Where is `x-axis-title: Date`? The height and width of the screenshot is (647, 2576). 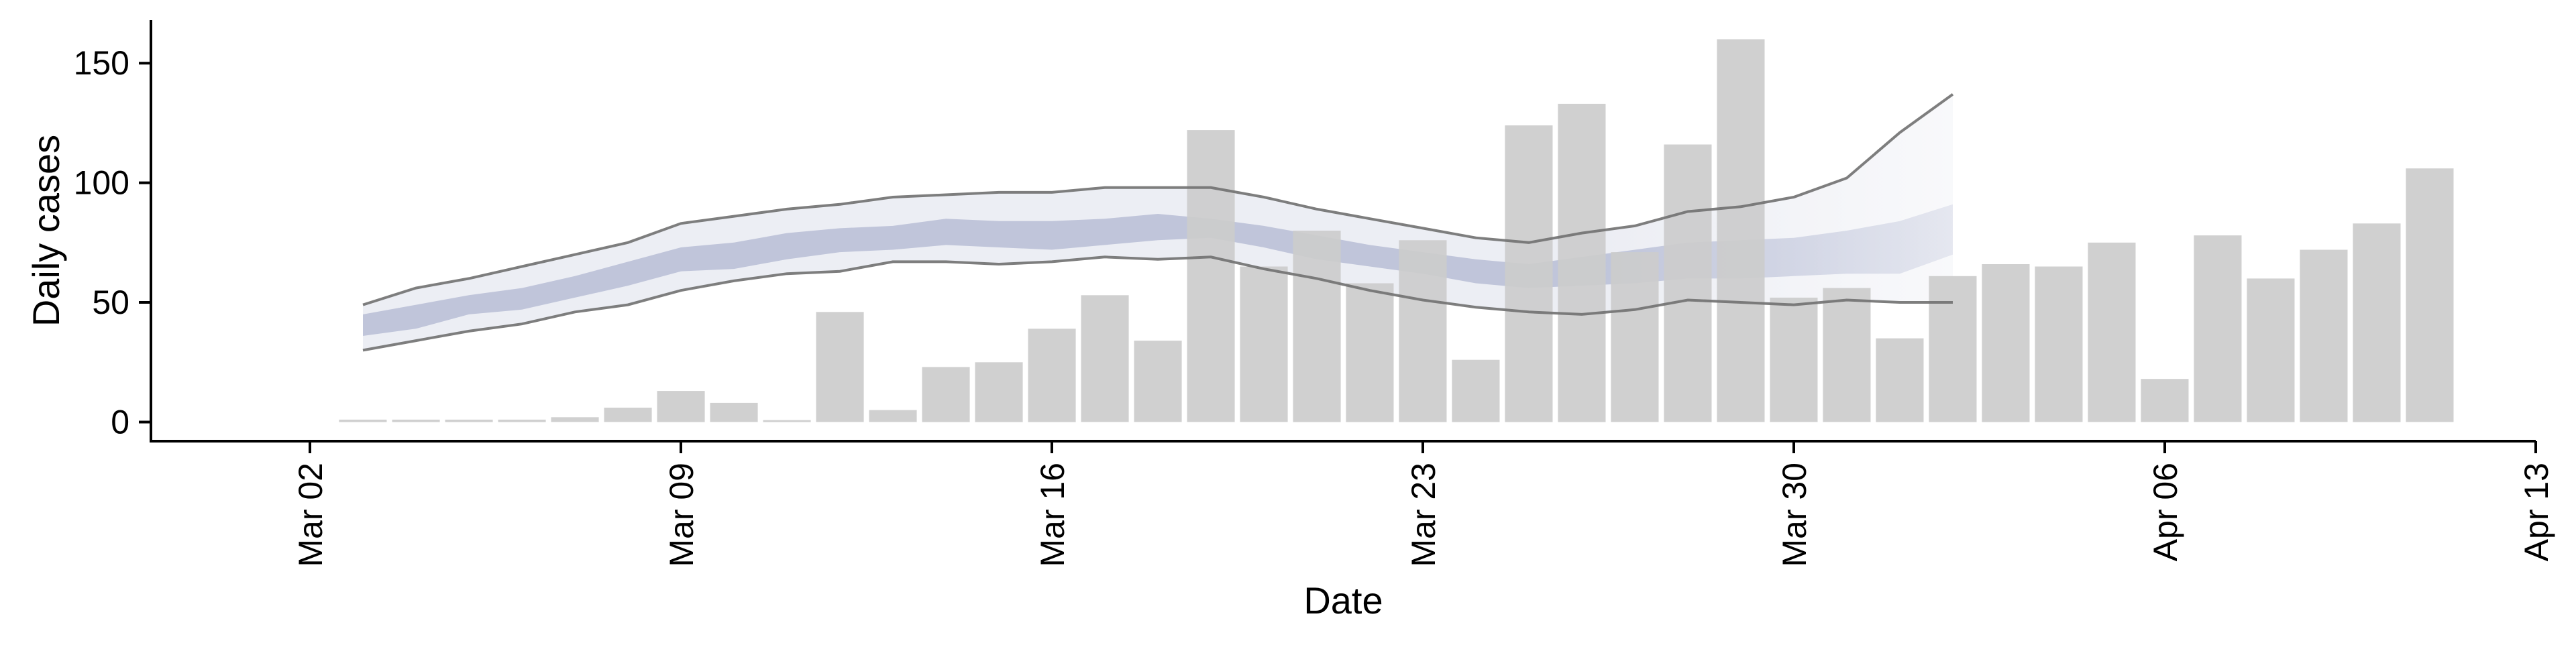
x-axis-title: Date is located at coordinates (1343, 600).